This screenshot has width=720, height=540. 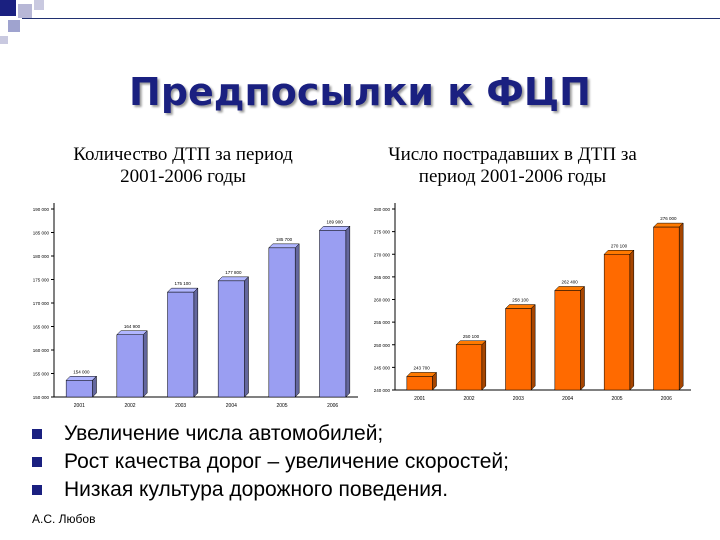 I want to click on data-label: 243 700, so click(x=422, y=367).